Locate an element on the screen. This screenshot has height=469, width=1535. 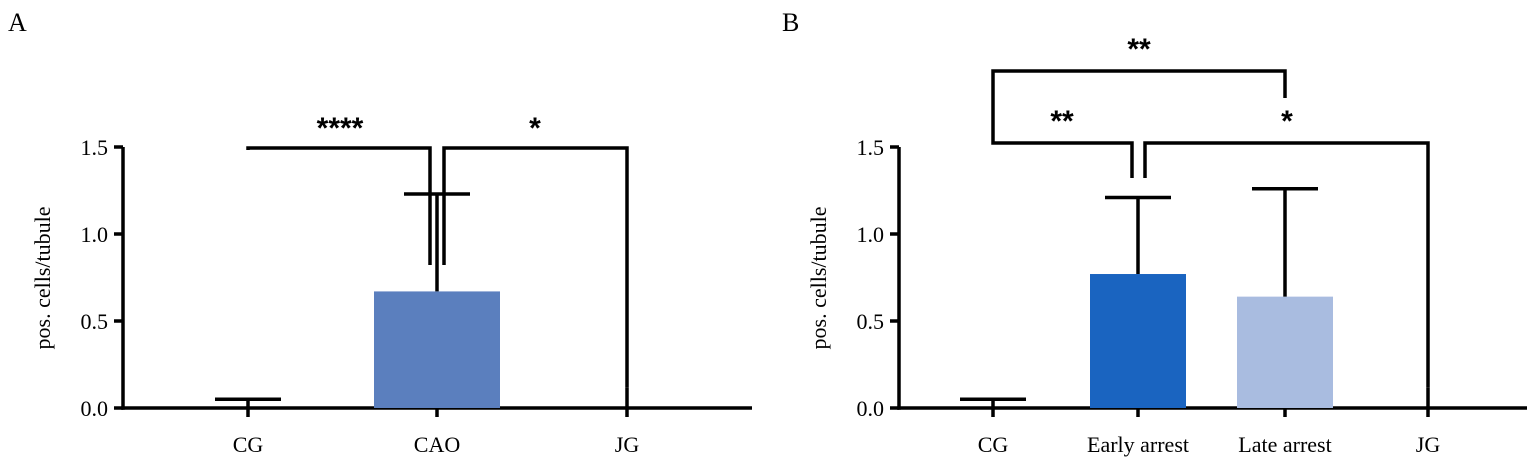
panel-a-y-axis-title: pos. cells/tubule is located at coordinates (42, 278).